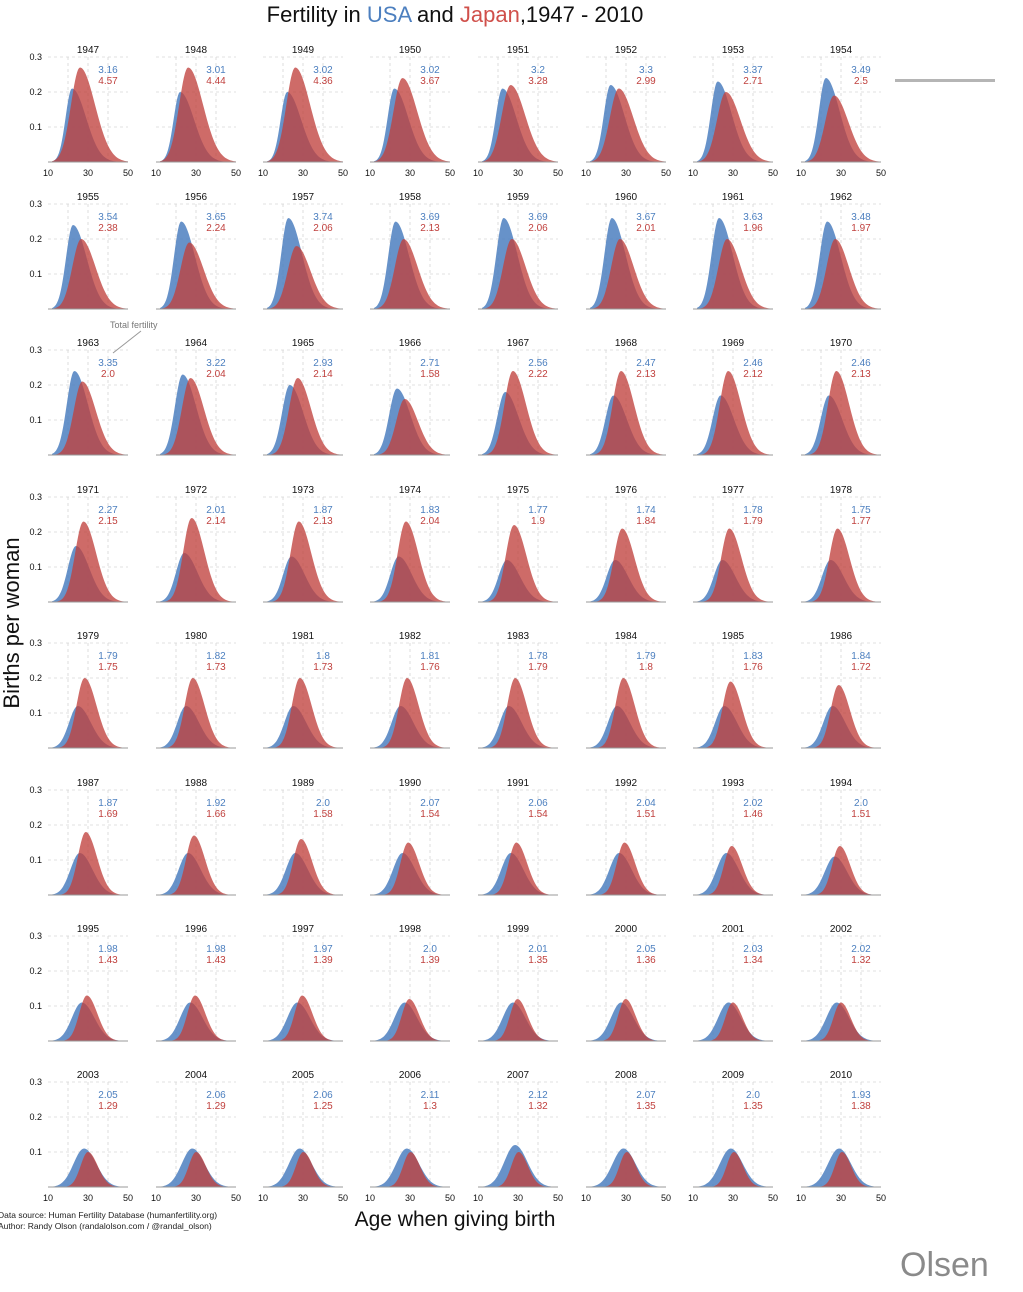 The width and height of the screenshot is (1023, 1292). What do you see at coordinates (430, 81) in the screenshot?
I see `japan-fertility-label: 3.67` at bounding box center [430, 81].